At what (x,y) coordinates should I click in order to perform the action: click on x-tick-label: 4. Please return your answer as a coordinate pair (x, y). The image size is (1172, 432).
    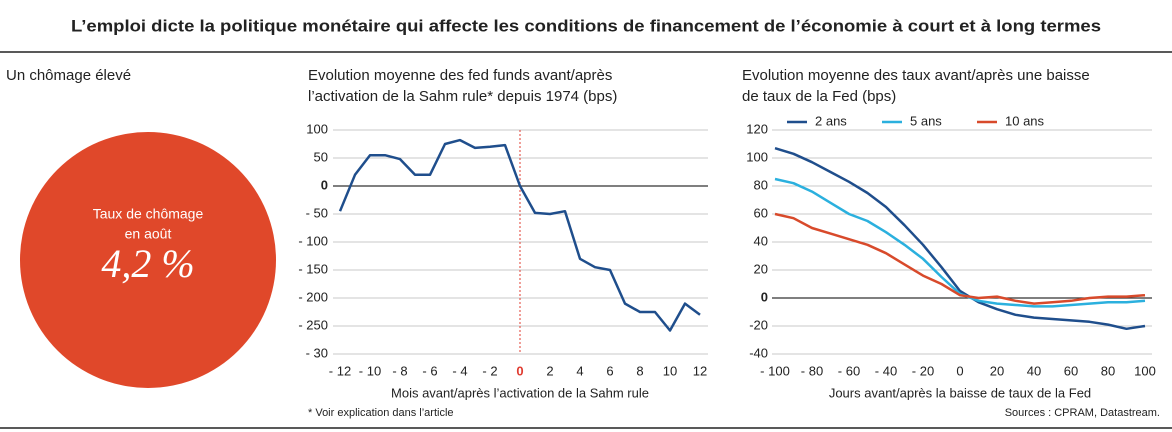
    Looking at the image, I should click on (579, 370).